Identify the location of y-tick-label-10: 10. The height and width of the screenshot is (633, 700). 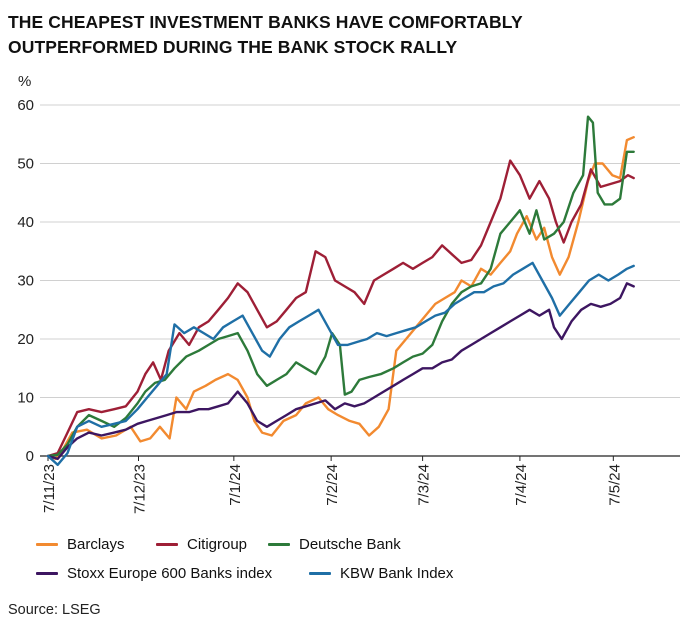
(25, 398).